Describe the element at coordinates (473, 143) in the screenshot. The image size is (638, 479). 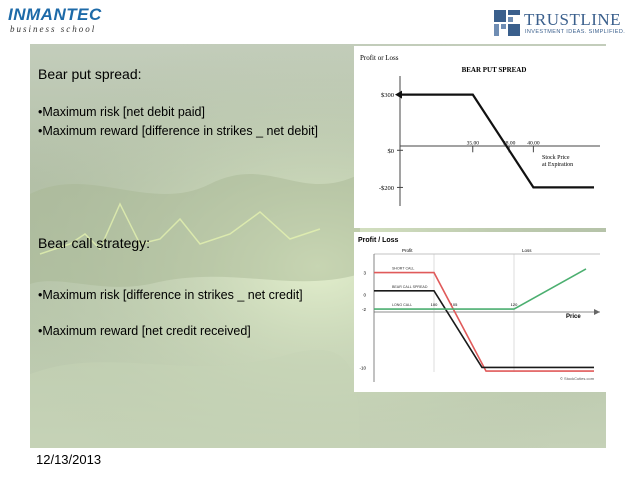
I see `chart1-xtick-label: 35.00` at that location.